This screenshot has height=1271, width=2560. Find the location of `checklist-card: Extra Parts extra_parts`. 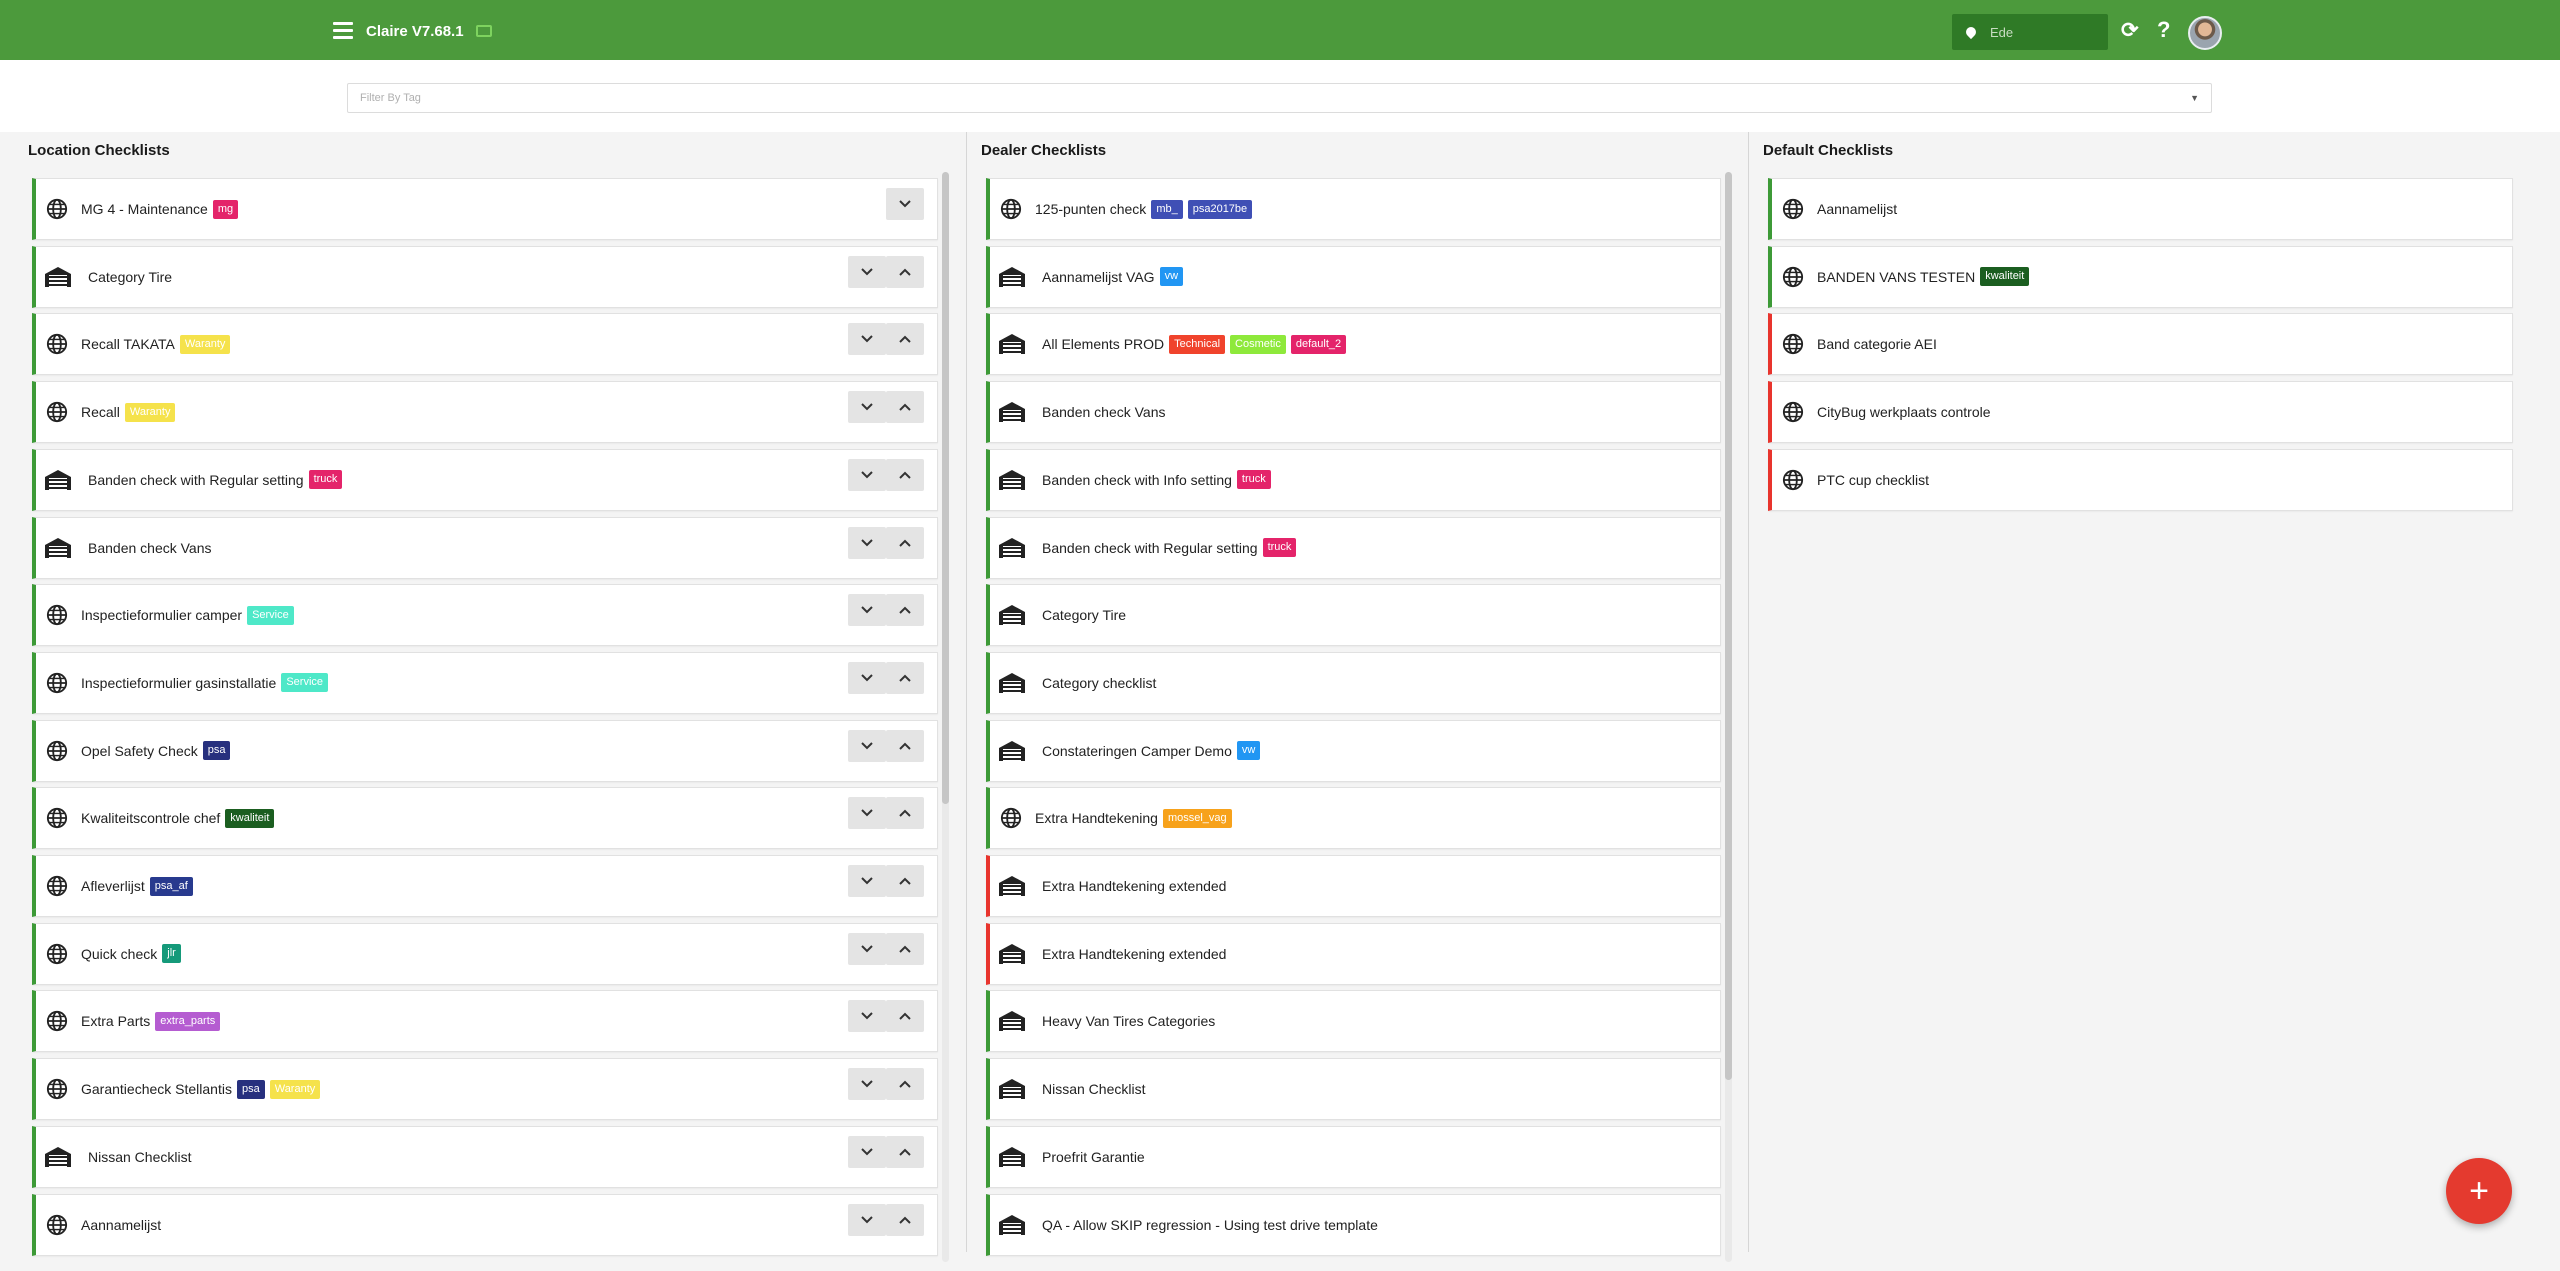

checklist-card: Extra Parts extra_parts is located at coordinates (485, 1021).